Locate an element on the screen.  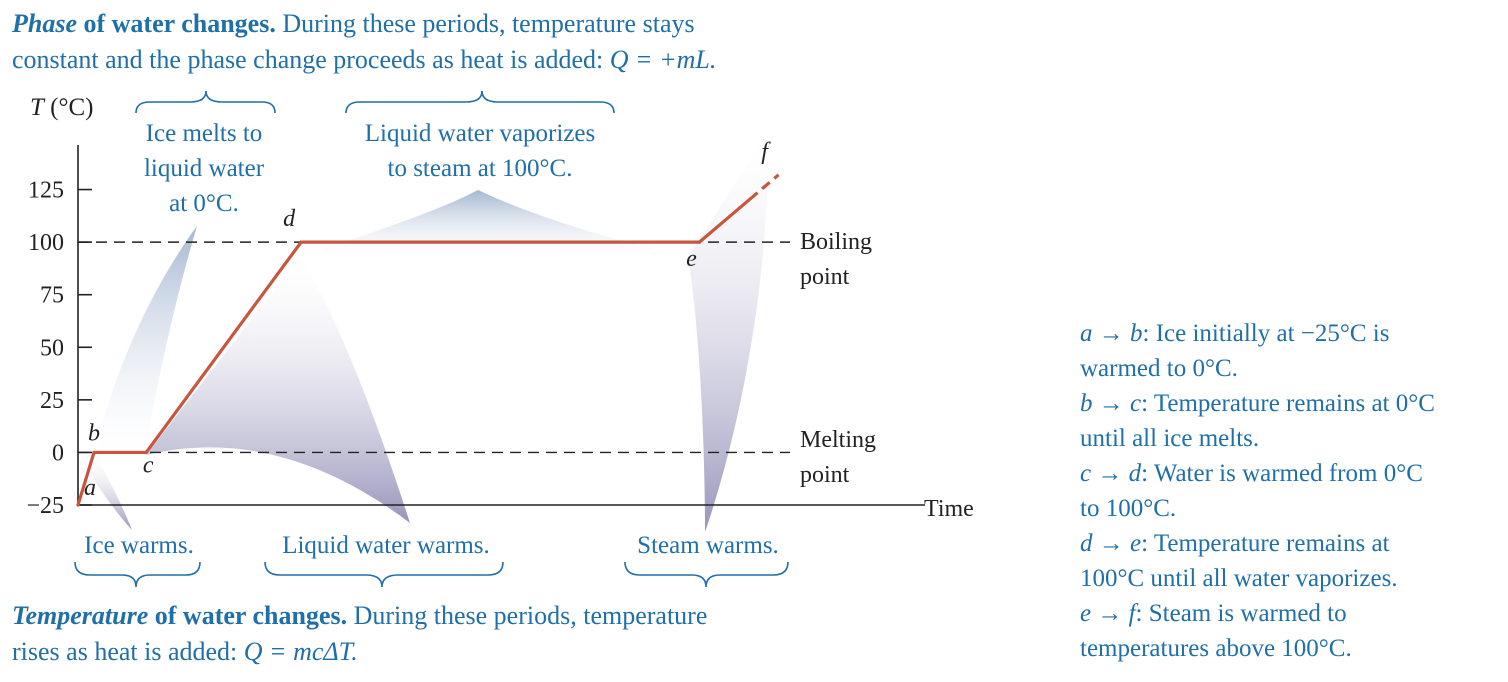
cone-liquid-warms is located at coordinates (278, 390).